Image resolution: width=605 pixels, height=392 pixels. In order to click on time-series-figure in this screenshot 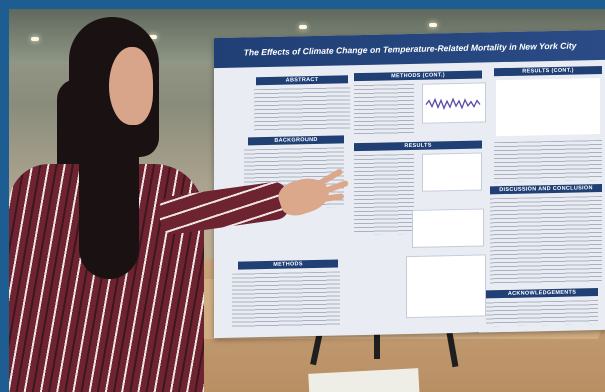, I will do `click(454, 103)`.